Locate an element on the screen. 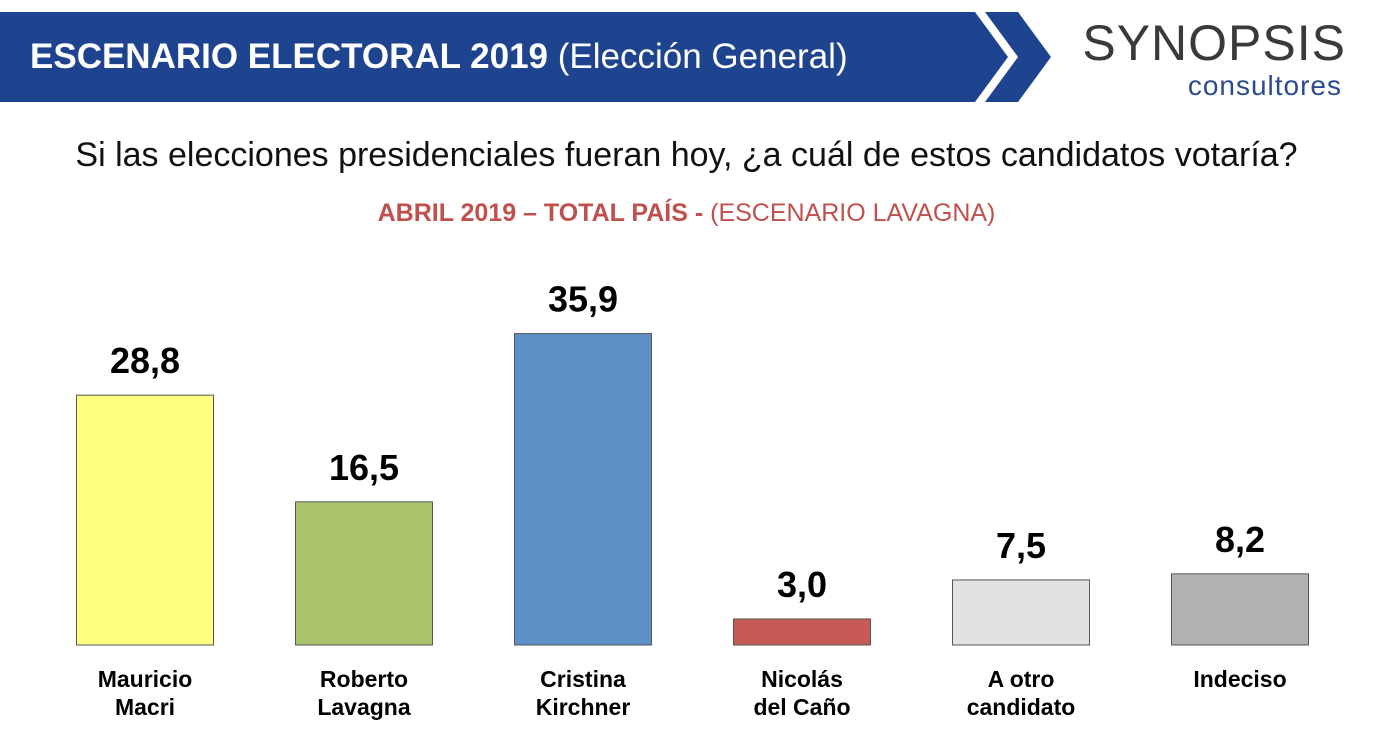 This screenshot has width=1373, height=750. logo-main-text: SYNOPSIS is located at coordinates (1214, 43).